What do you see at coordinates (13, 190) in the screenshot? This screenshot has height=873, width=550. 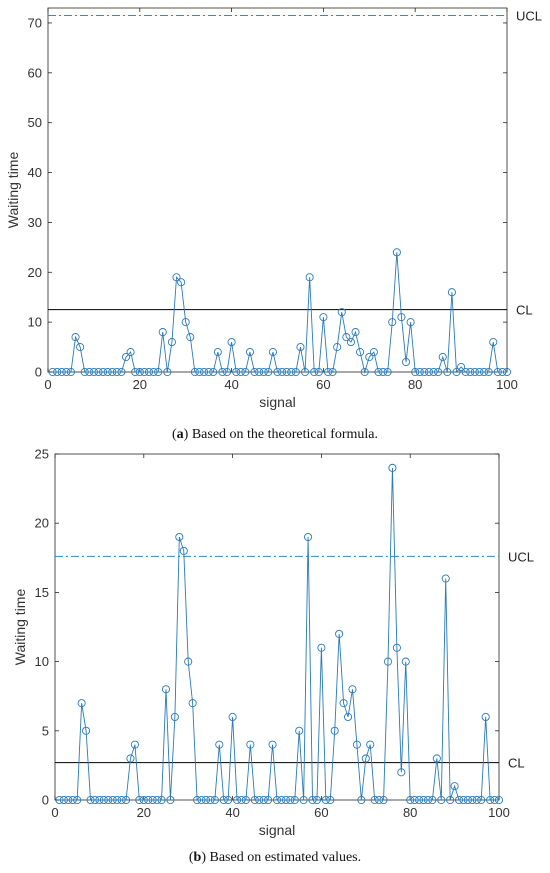 I see `y-axis-label: Waiting time` at bounding box center [13, 190].